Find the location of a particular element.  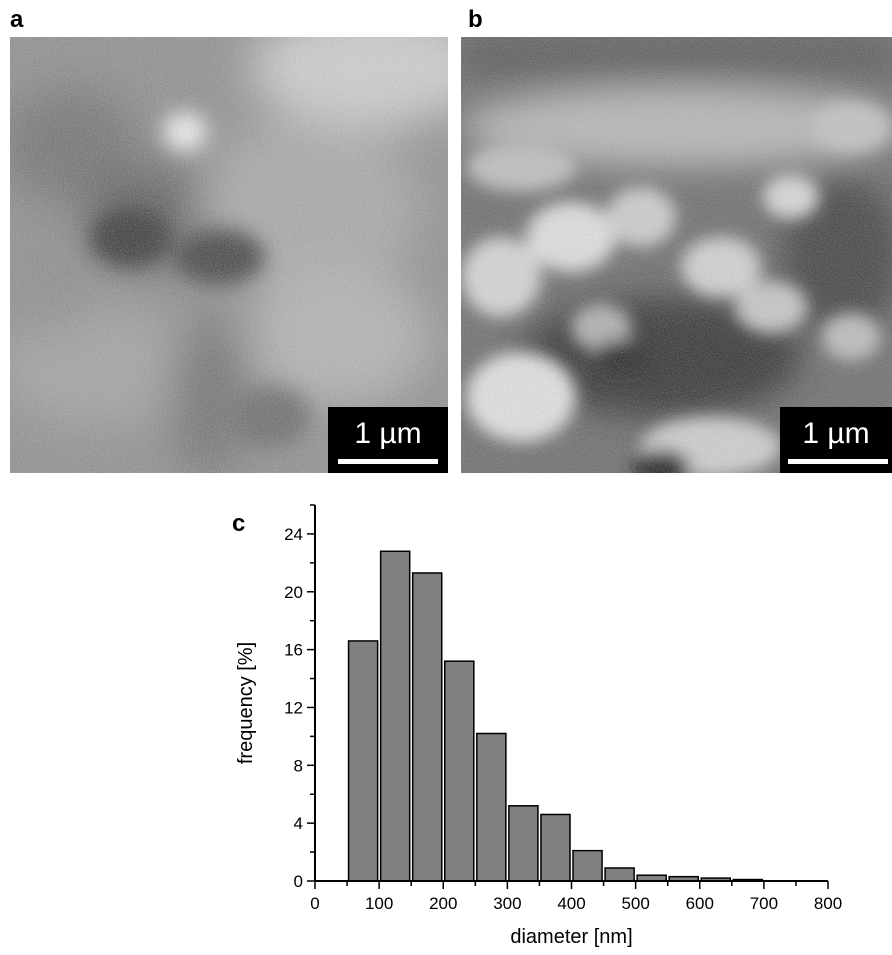

x-tick-label: 300 is located at coordinates (507, 903).